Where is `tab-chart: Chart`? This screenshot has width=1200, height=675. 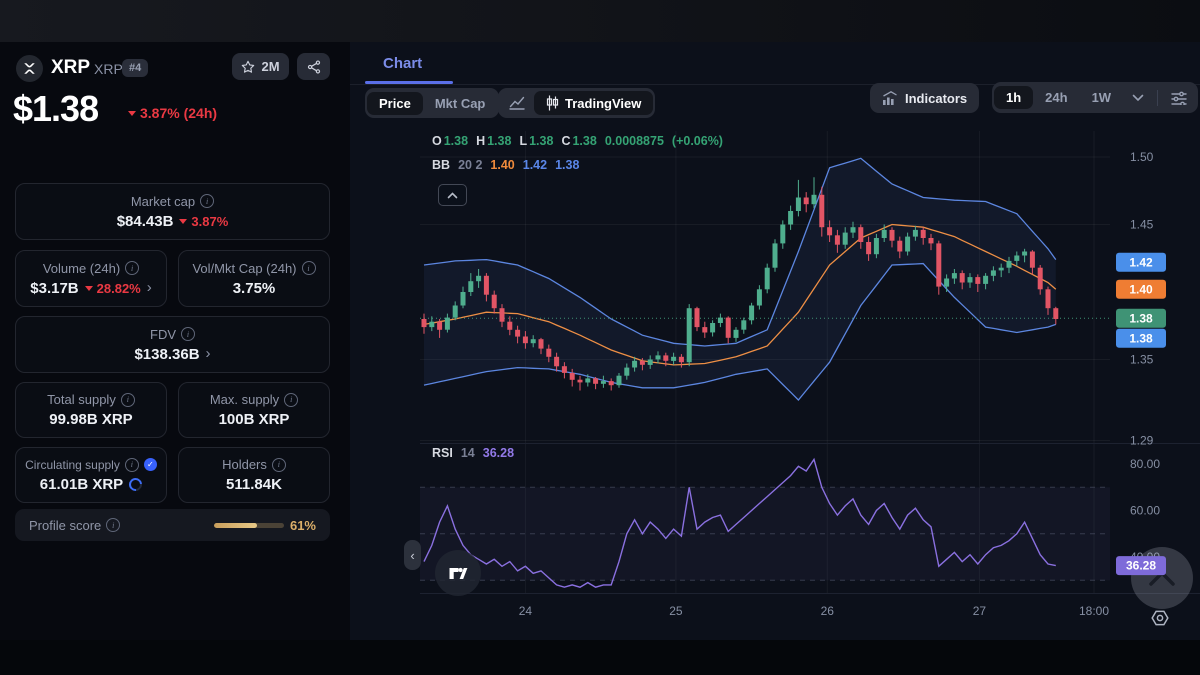
tab-chart: Chart is located at coordinates (403, 63).